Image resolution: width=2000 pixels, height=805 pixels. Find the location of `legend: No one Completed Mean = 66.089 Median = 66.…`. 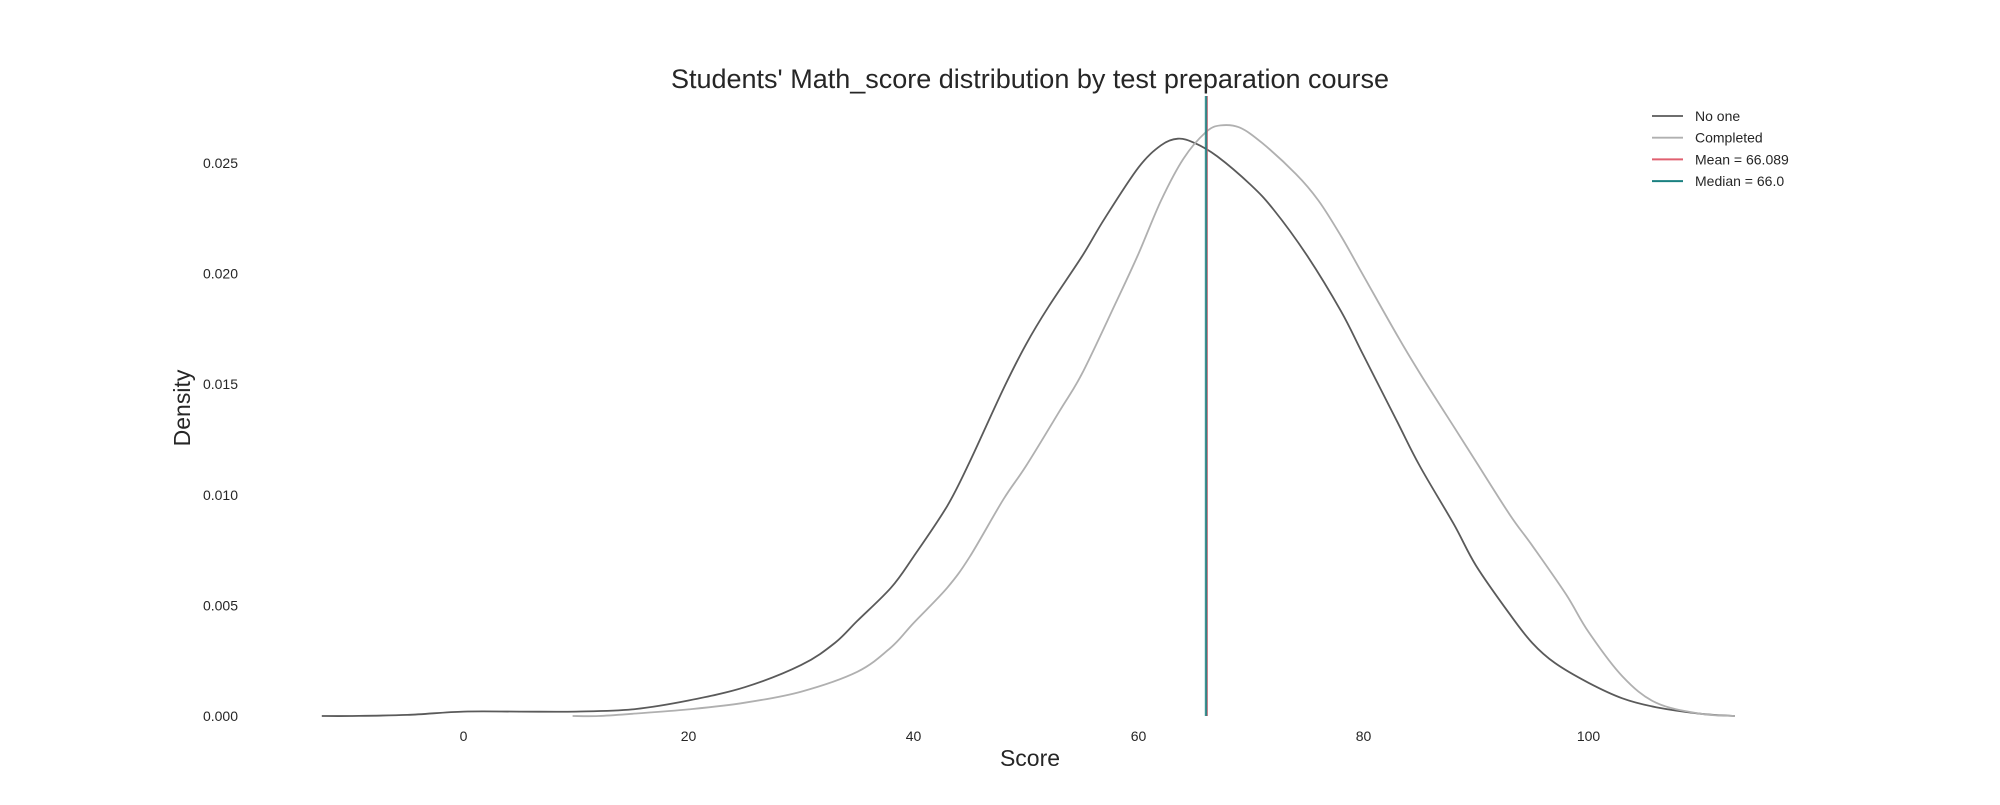

legend: No one Completed Mean = 66.089 Median = 66.… is located at coordinates (1720, 148).